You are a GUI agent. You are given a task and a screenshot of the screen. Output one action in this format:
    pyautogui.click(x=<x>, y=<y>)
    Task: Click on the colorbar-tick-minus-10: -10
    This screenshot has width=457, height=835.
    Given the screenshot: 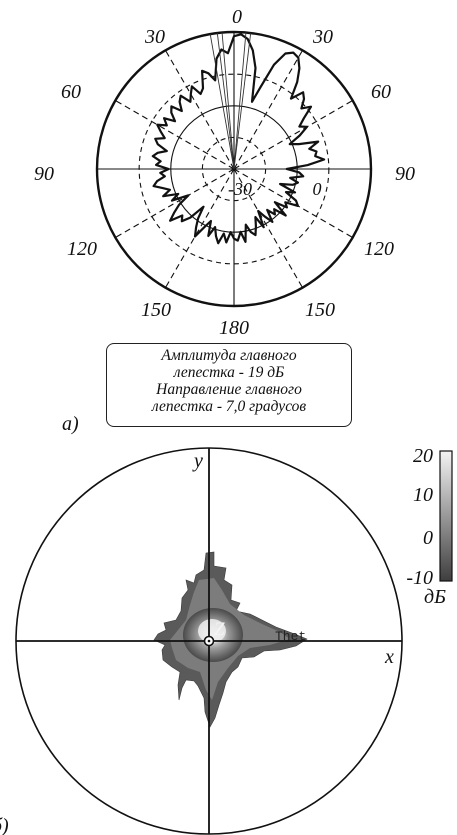 What is the action you would take?
    pyautogui.click(x=419, y=578)
    